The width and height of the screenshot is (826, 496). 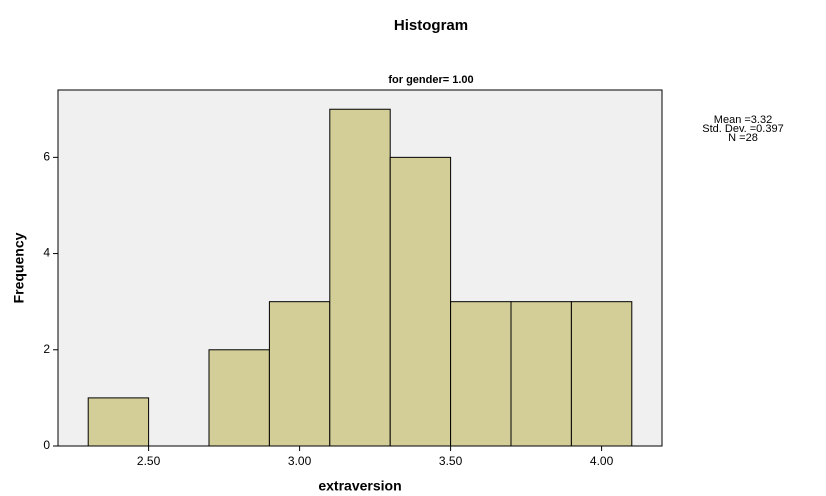 What do you see at coordinates (451, 461) in the screenshot?
I see `x-tick-label: 3.50` at bounding box center [451, 461].